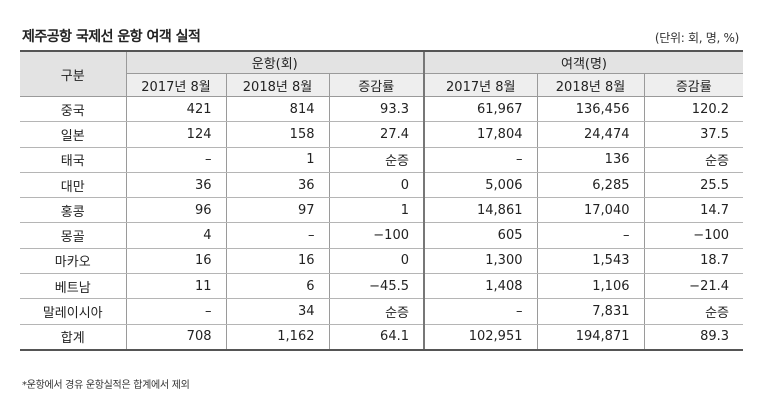 The width and height of the screenshot is (773, 408). I want to click on cell-flights-2017: 36, so click(175, 185).